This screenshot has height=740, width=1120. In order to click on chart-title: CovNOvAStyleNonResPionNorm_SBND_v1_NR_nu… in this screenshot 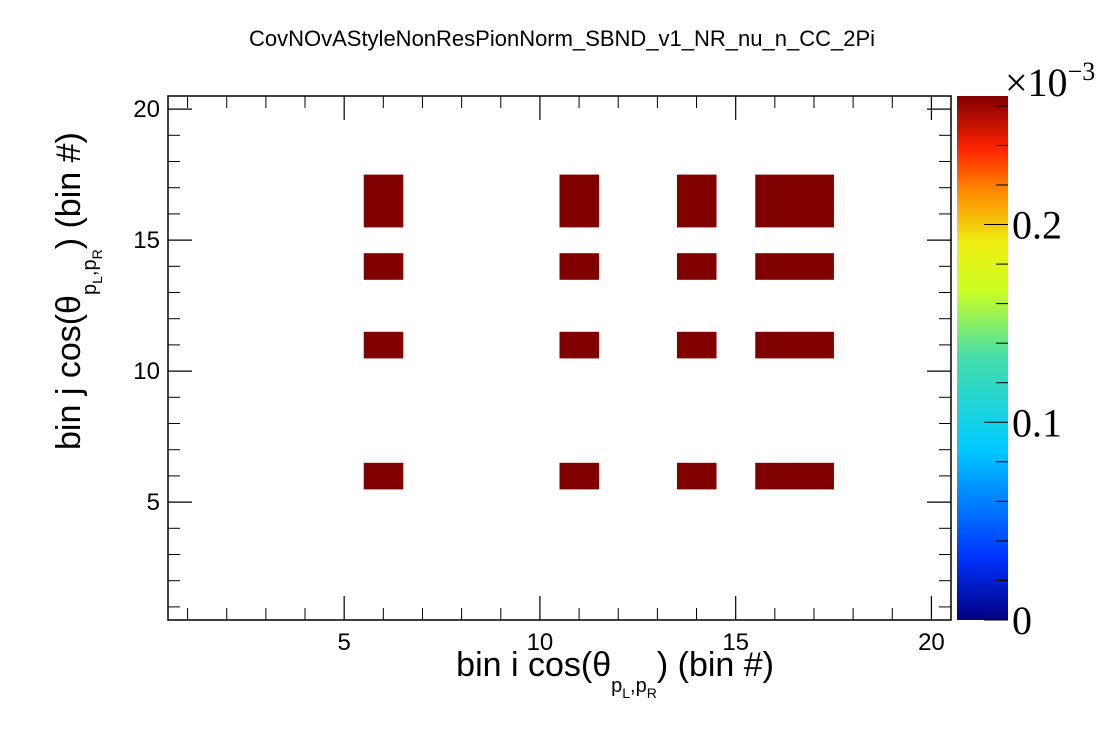, I will do `click(562, 38)`.